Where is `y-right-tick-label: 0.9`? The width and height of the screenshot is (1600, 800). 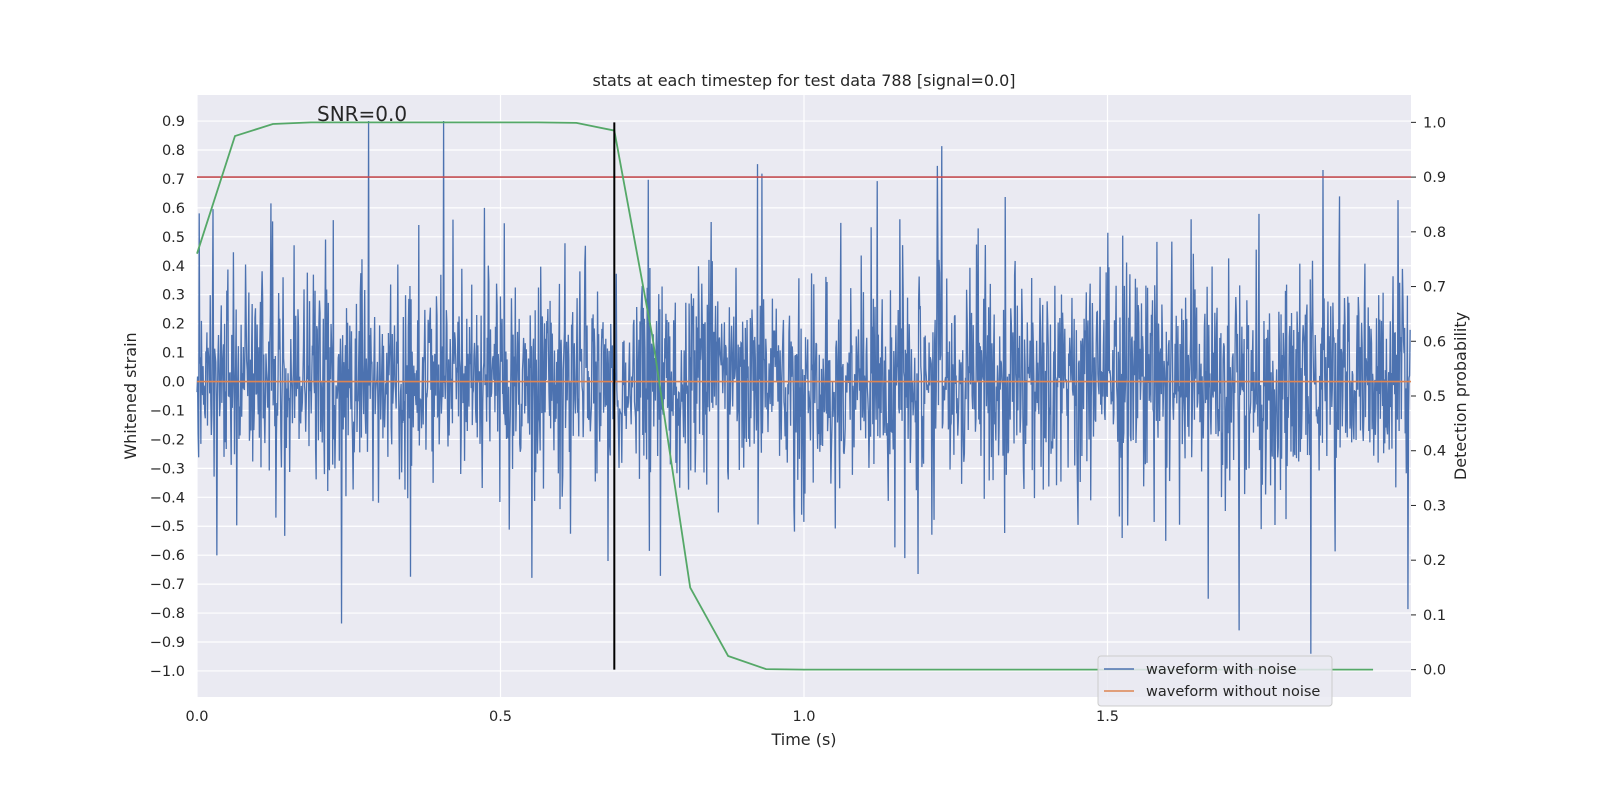 y-right-tick-label: 0.9 is located at coordinates (1434, 178).